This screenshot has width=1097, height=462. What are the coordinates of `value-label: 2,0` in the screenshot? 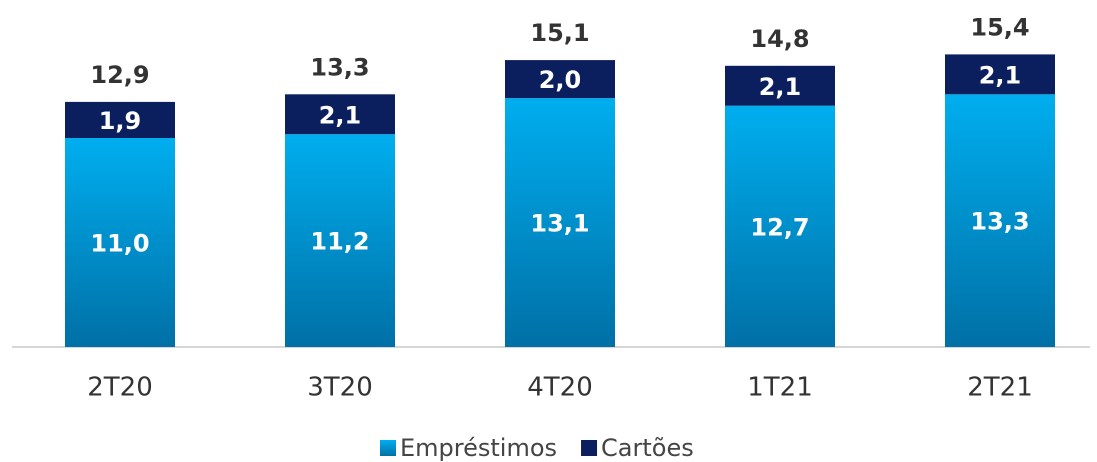 It's located at (560, 80).